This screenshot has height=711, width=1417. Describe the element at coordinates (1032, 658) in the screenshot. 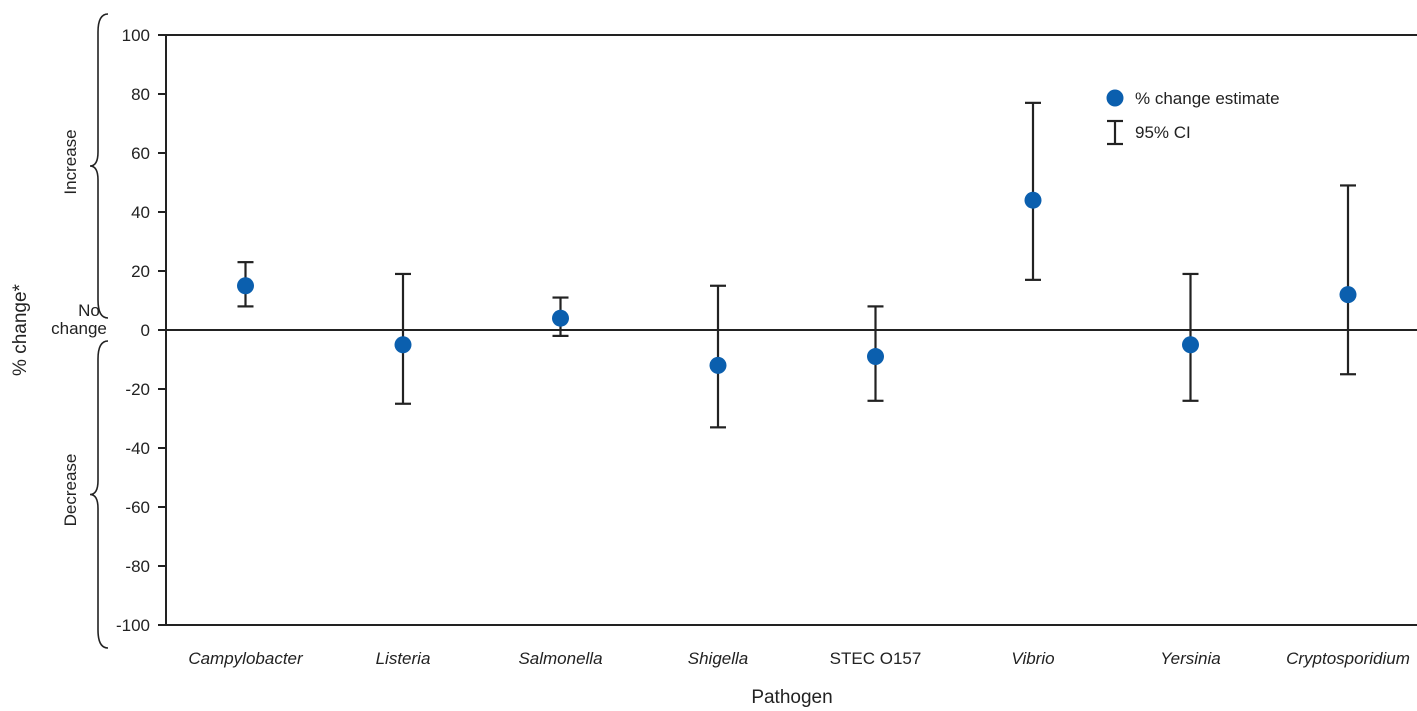

I see `x-tick-label: Vibrio` at that location.